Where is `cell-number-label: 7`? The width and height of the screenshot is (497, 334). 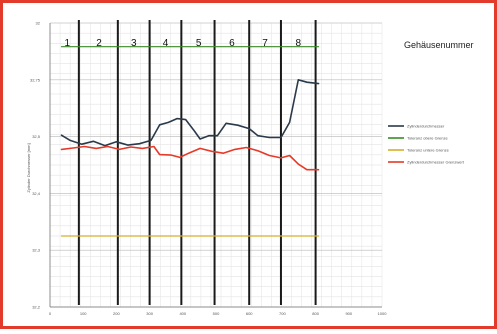 cell-number-label: 7 is located at coordinates (265, 43).